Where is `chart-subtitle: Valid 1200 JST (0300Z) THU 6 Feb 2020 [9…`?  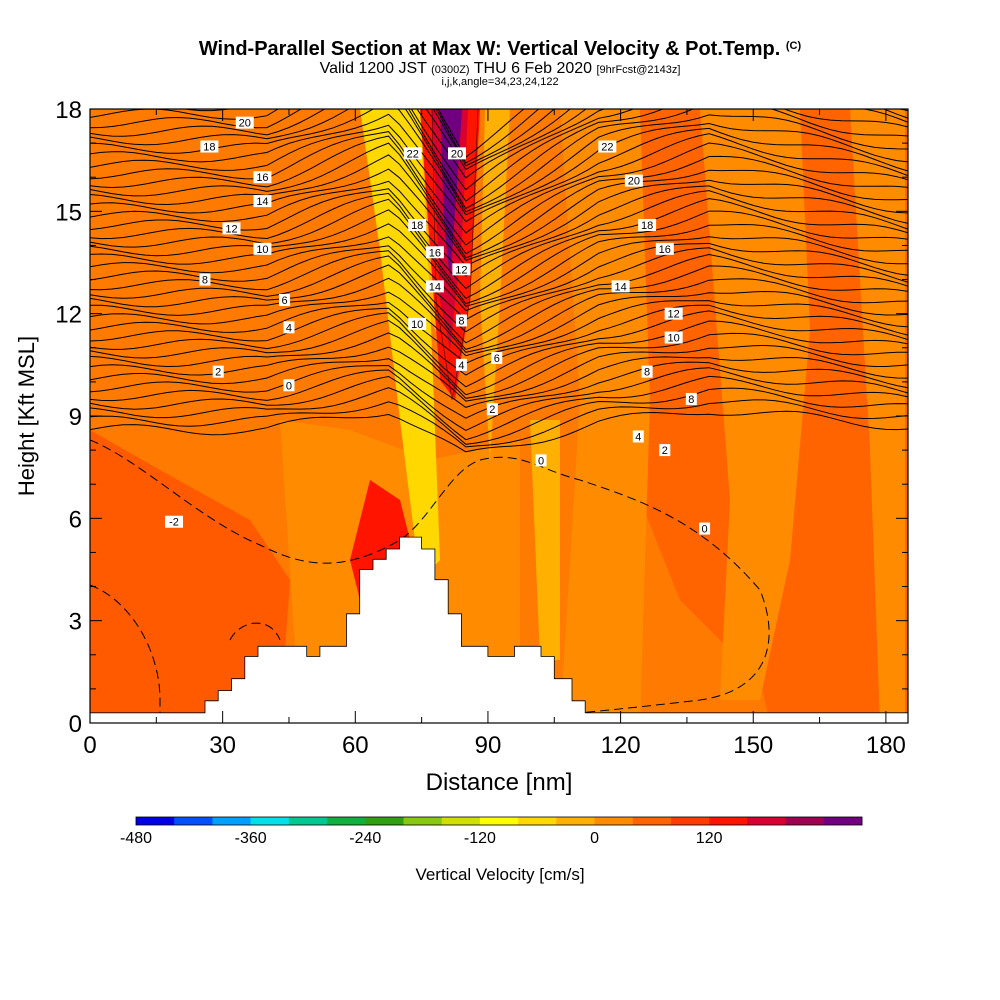 chart-subtitle: Valid 1200 JST (0300Z) THU 6 Feb 2020 [9… is located at coordinates (500, 68).